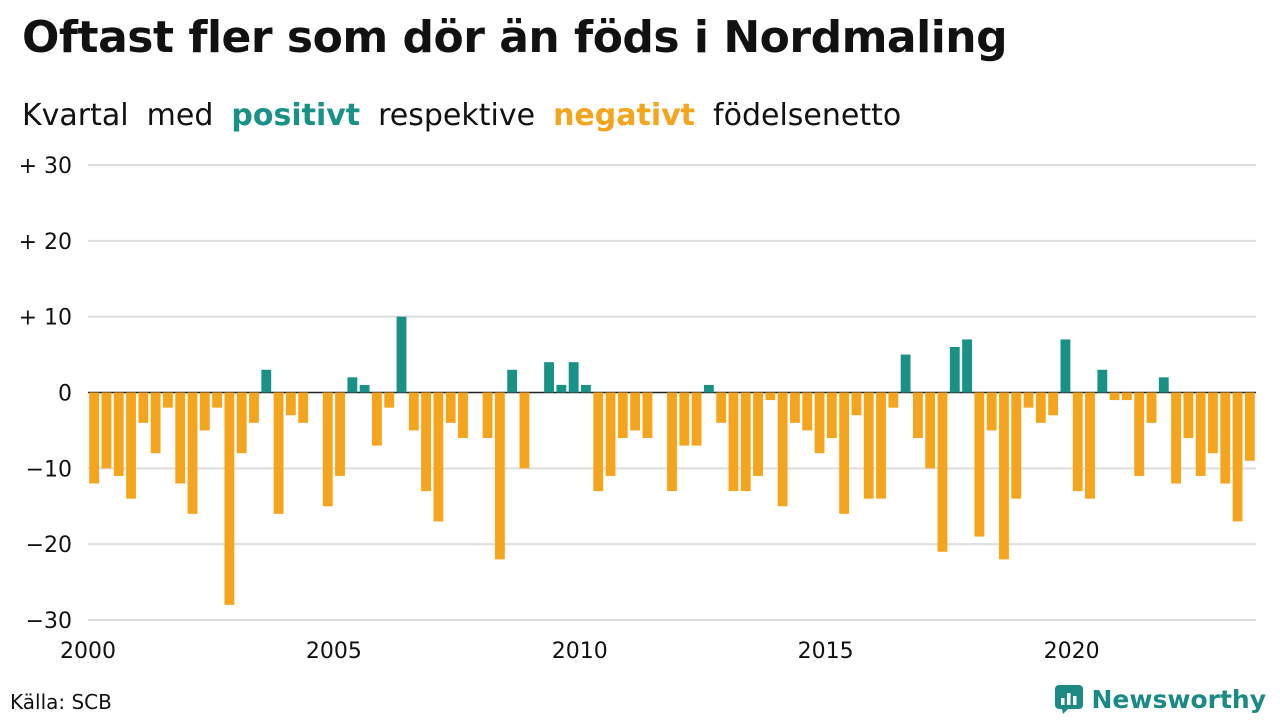 The height and width of the screenshot is (720, 1280). What do you see at coordinates (807, 115) in the screenshot?
I see `subtitle-text-fodelsenetto: födelsenetto` at bounding box center [807, 115].